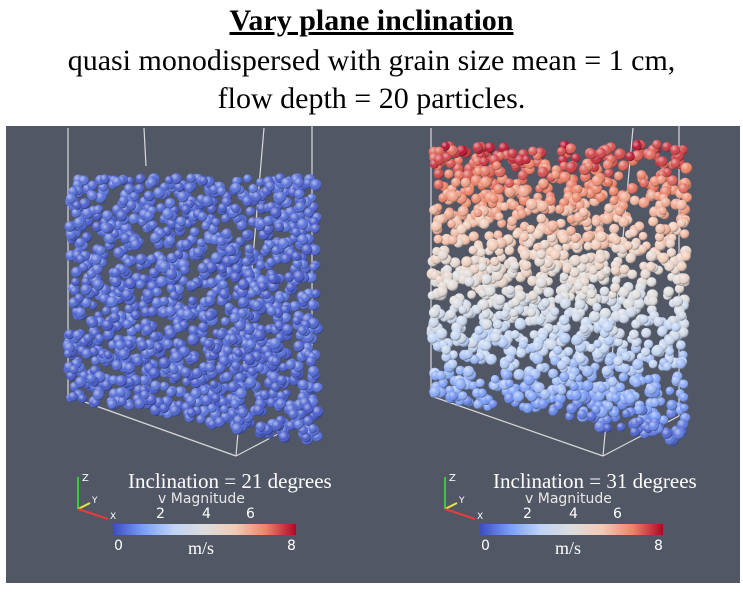  Describe the element at coordinates (96, 497) in the screenshot. I see `orientation-axes-icon: Z Y X` at that location.